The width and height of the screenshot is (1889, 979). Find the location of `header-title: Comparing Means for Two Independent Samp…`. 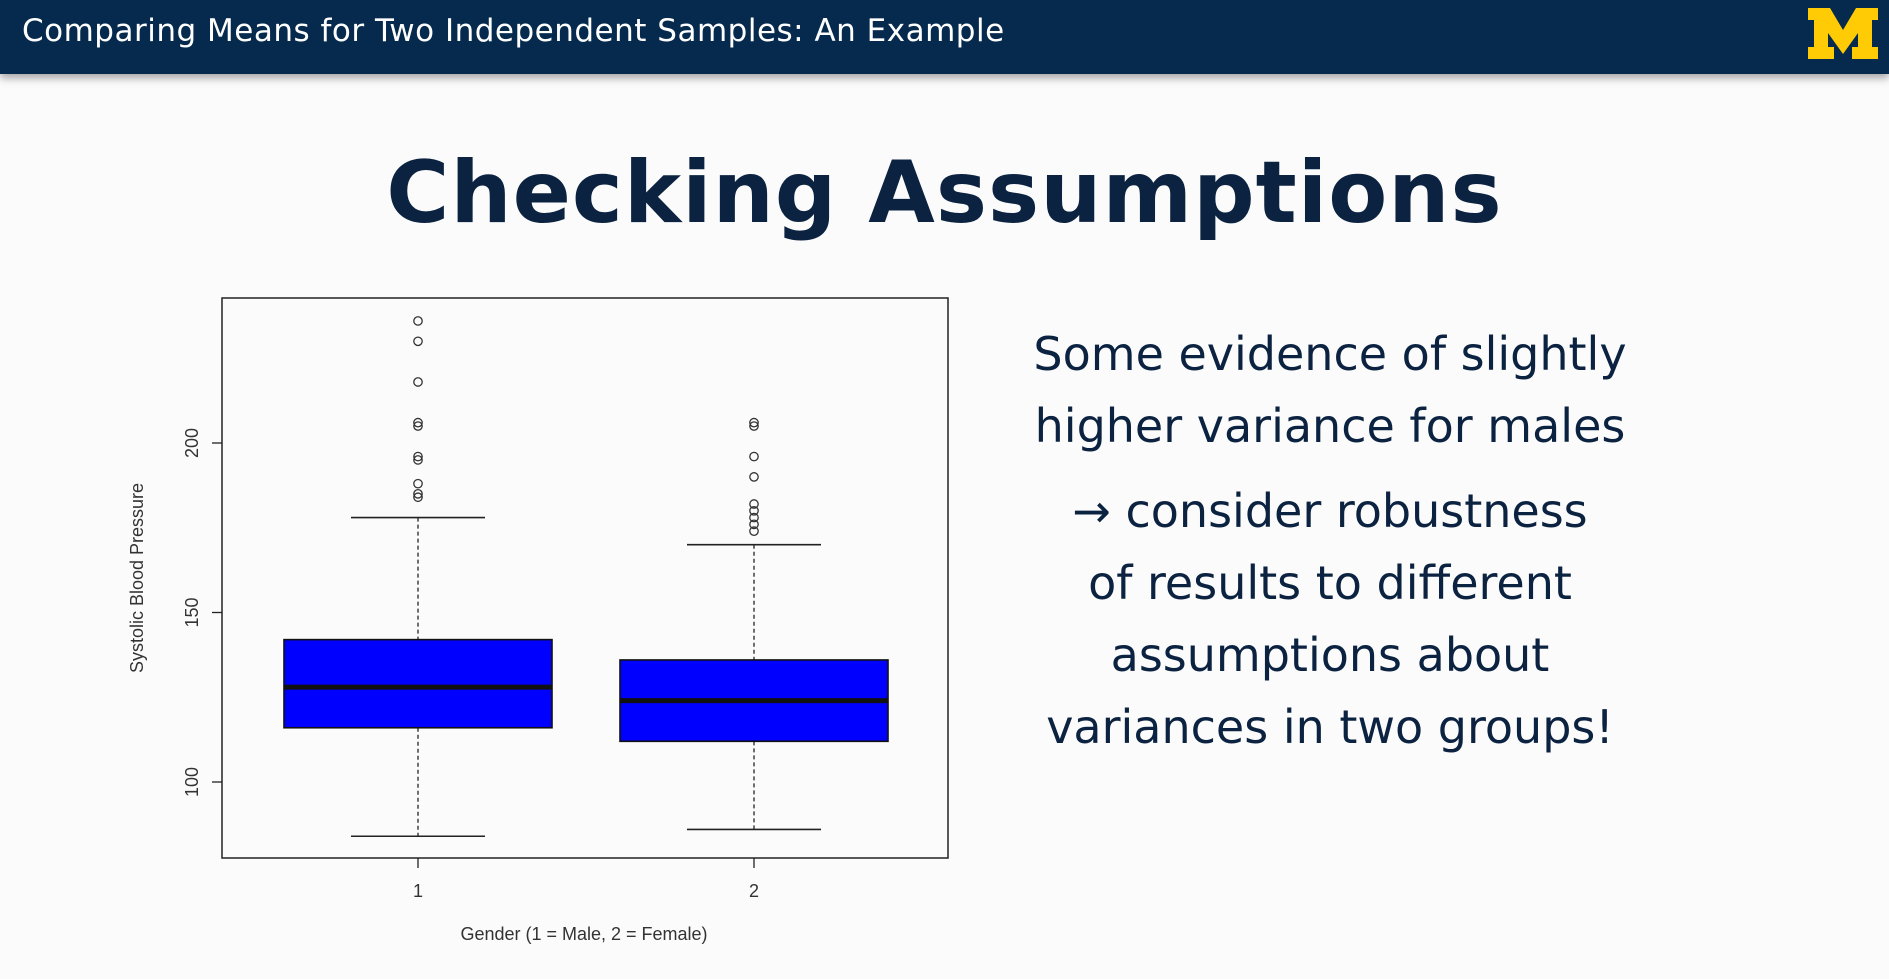

header-title: Comparing Means for Two Independent Samp… is located at coordinates (513, 31).